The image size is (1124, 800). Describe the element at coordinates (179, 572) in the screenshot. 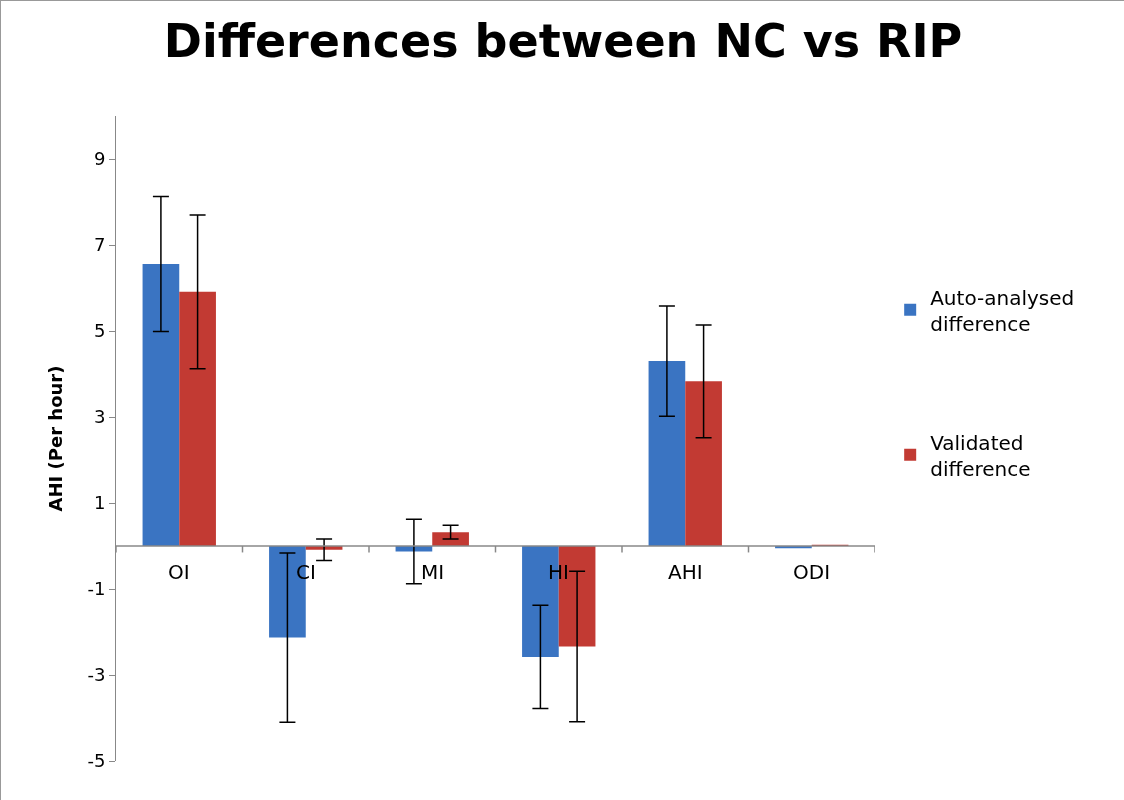

I see `x-tick-label: OI` at that location.